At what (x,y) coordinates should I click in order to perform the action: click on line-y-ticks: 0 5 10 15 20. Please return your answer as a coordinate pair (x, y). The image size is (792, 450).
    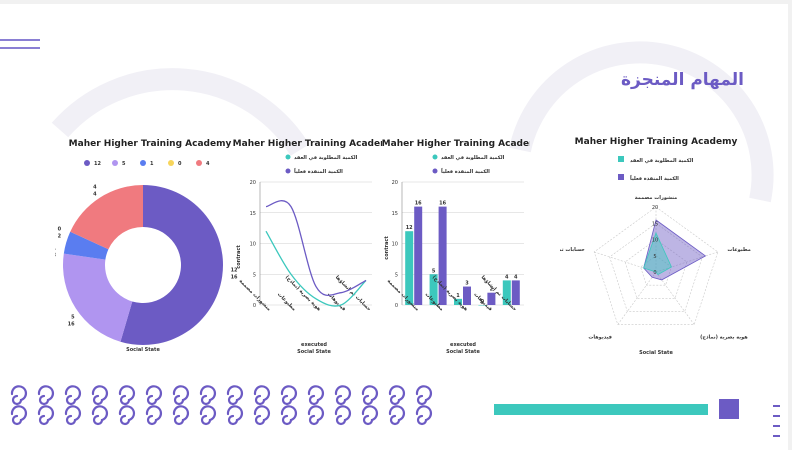
    Looking at the image, I should click on (253, 244).